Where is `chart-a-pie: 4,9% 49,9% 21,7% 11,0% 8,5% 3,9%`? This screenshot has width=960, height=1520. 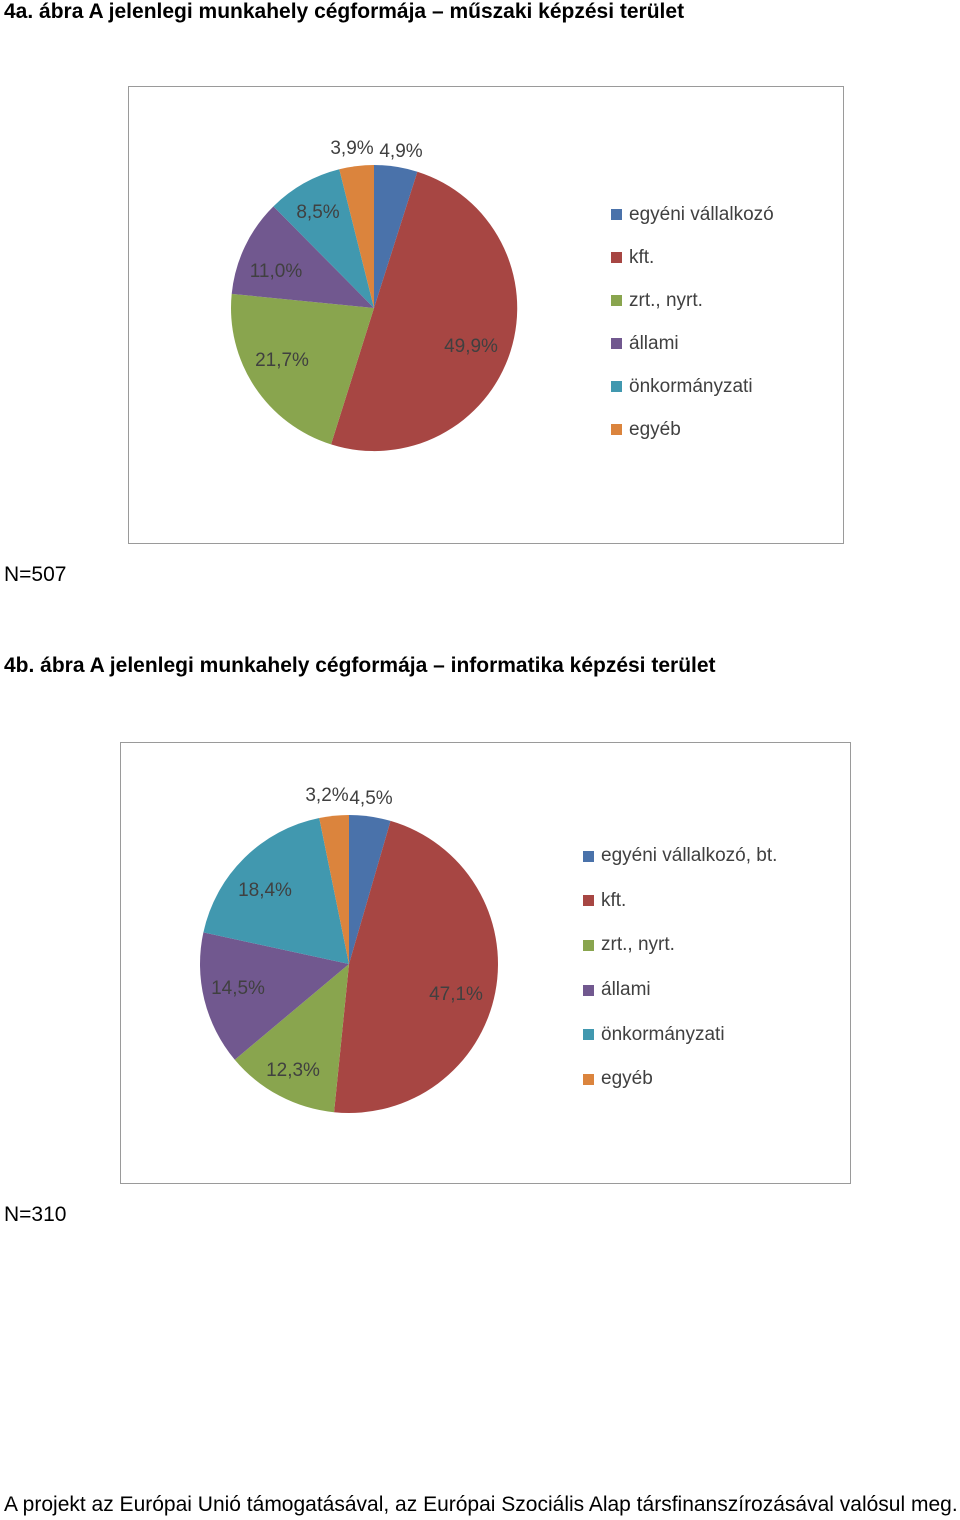 chart-a-pie: 4,9% 49,9% 21,7% 11,0% 8,5% 3,9% is located at coordinates (374, 295).